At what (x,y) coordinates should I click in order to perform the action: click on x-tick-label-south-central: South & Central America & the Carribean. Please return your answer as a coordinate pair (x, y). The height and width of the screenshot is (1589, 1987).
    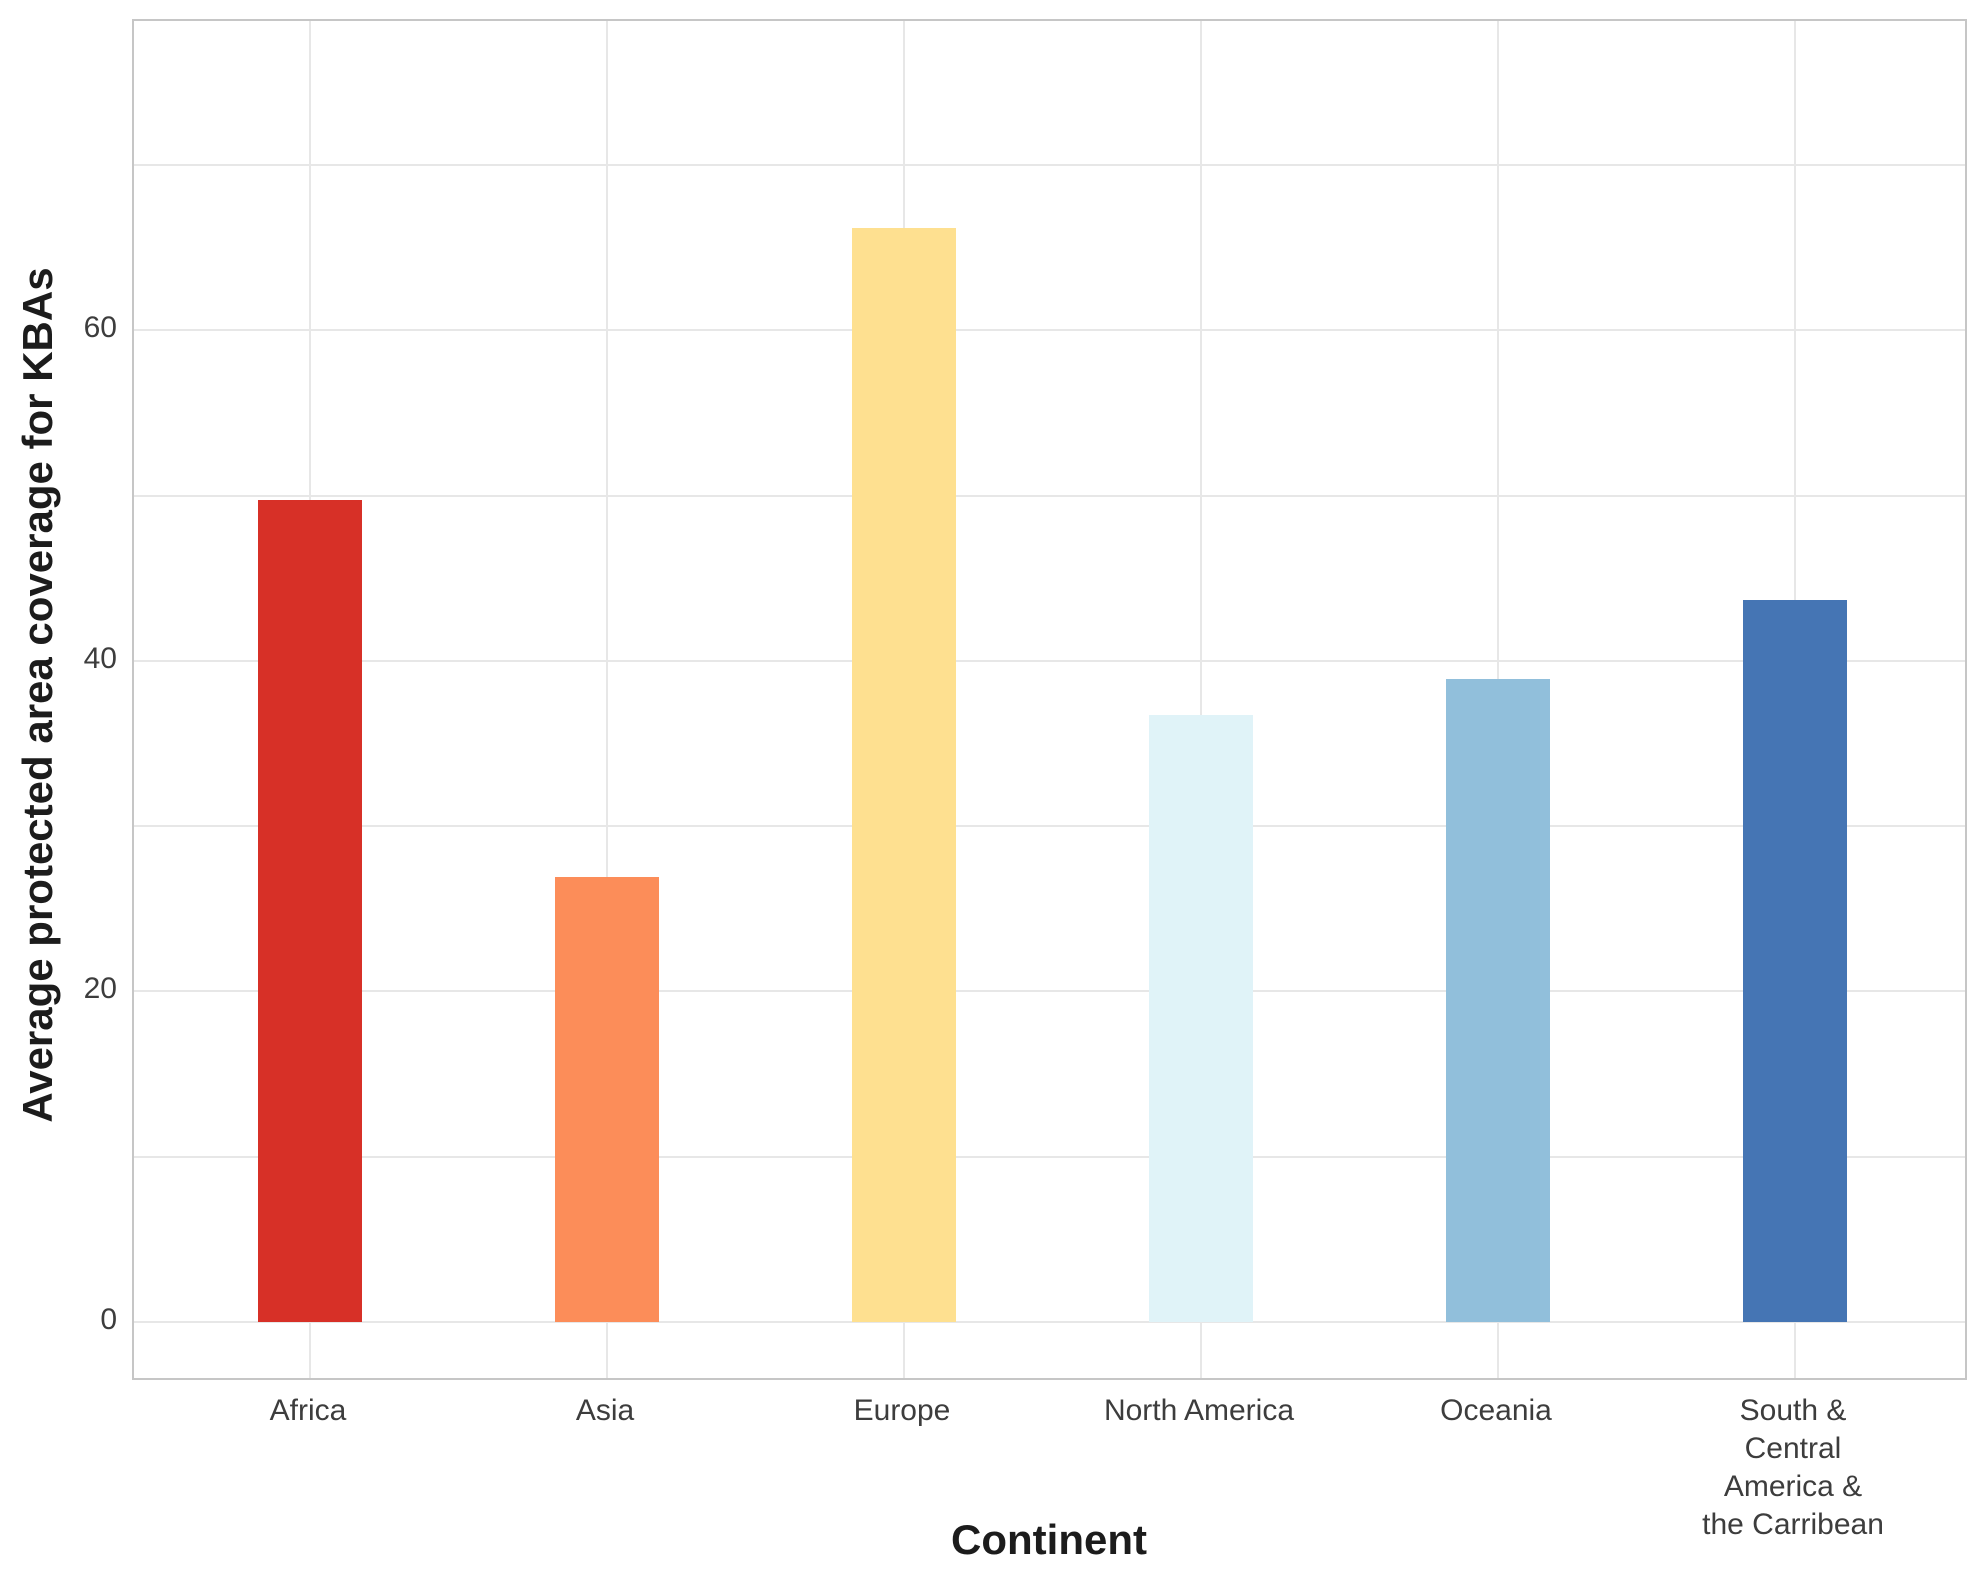
    Looking at the image, I should click on (1793, 1467).